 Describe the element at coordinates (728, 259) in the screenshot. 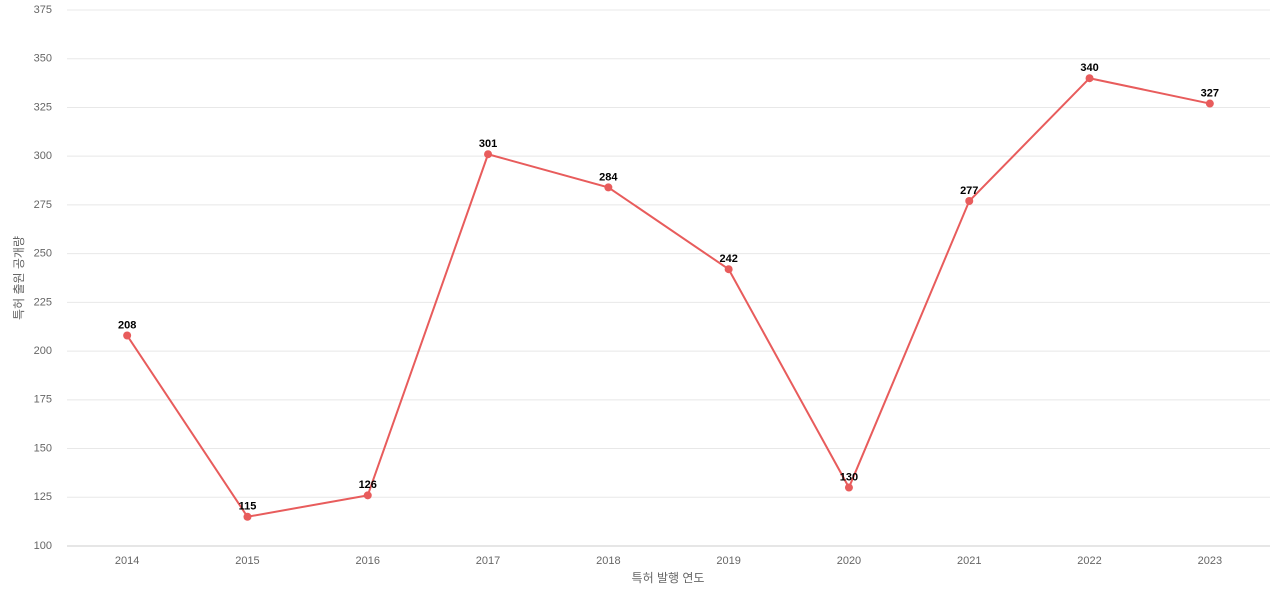

I see `data-label: 242` at that location.